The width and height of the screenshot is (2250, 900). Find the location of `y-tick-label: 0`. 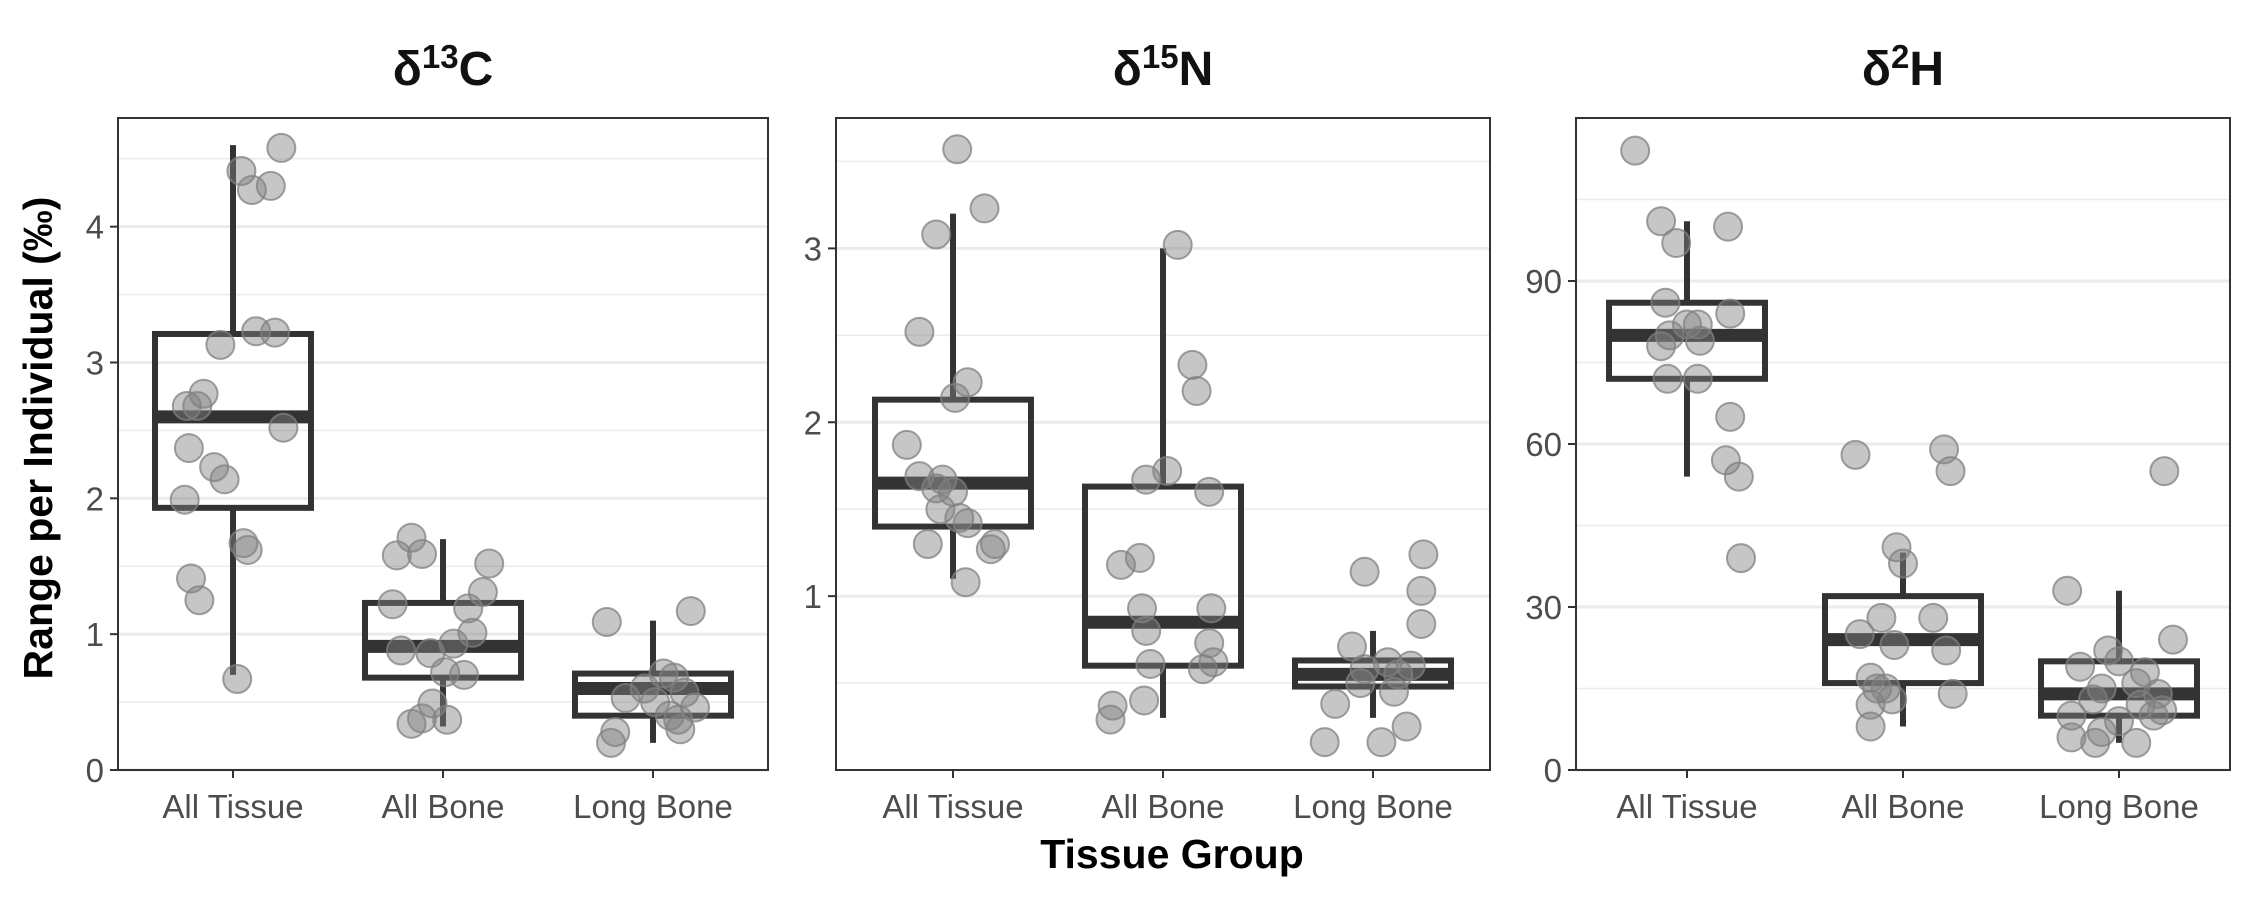

y-tick-label: 0 is located at coordinates (1553, 770).